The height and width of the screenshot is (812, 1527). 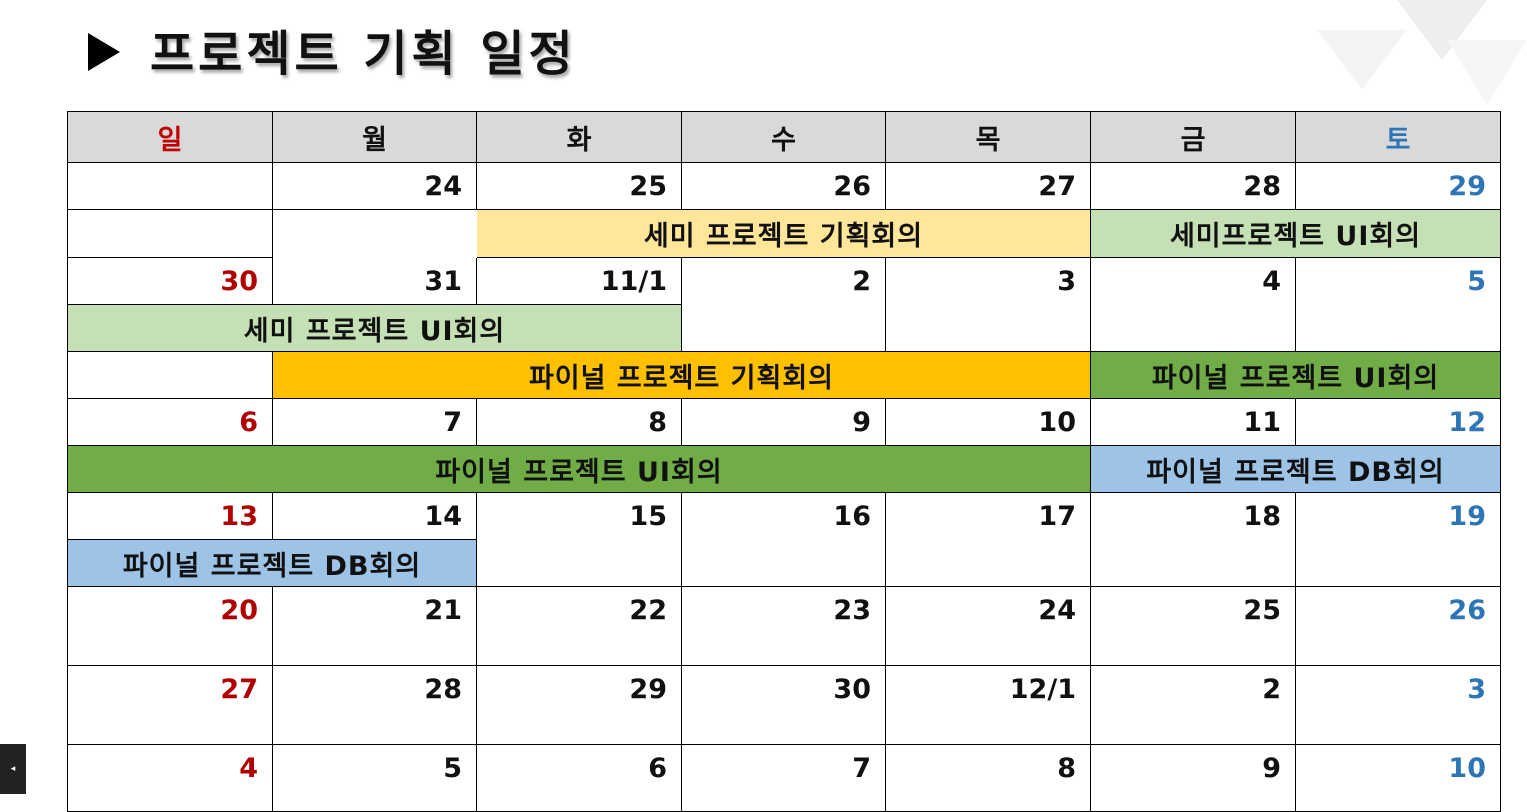 I want to click on event-label: 세미 프로젝트 기획회의, so click(x=783, y=236).